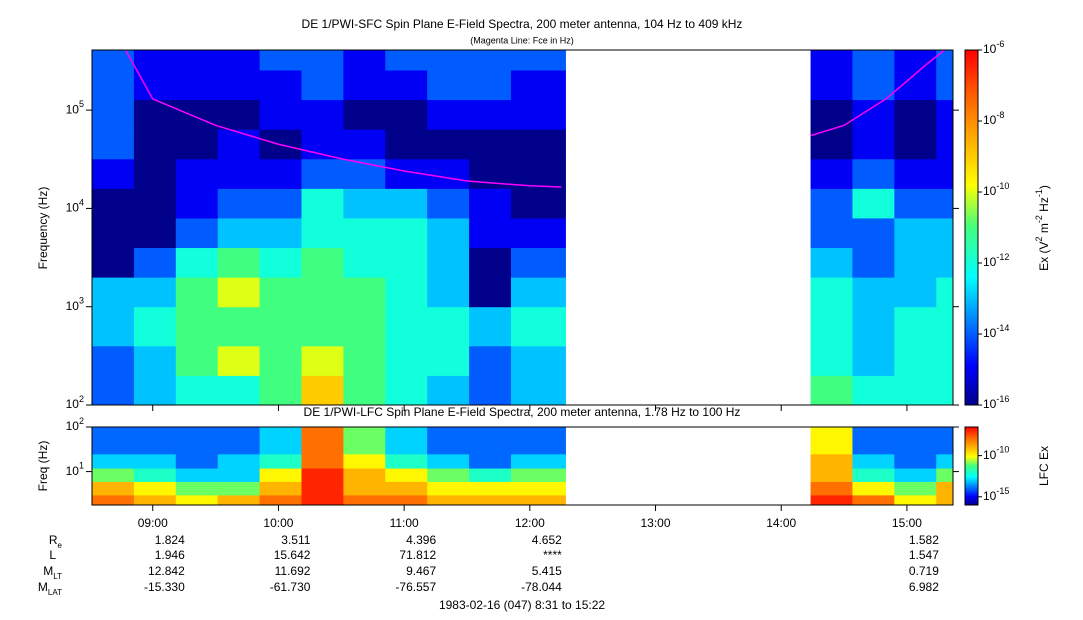 The height and width of the screenshot is (620, 1083). What do you see at coordinates (1042, 228) in the screenshot?
I see `colorbar-label: Ex (V2 m-2 Hz-1)` at bounding box center [1042, 228].